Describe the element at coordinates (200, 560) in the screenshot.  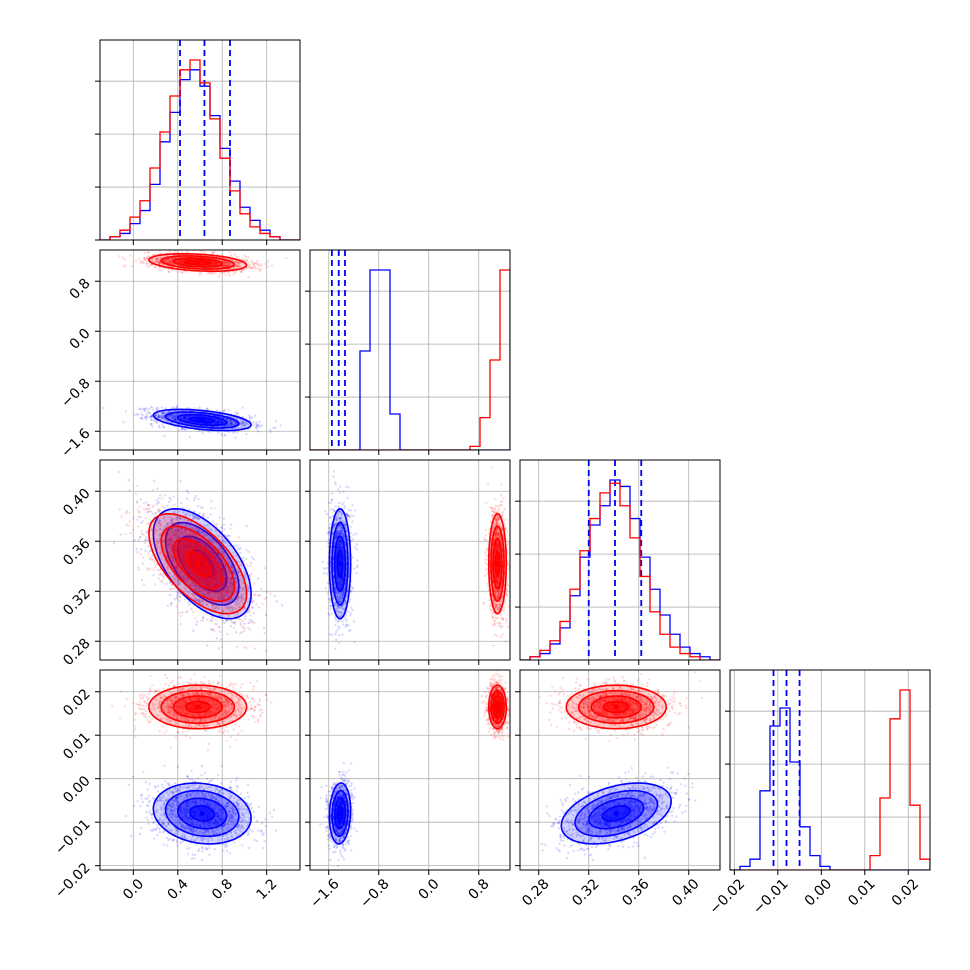
I see `grid` at that location.